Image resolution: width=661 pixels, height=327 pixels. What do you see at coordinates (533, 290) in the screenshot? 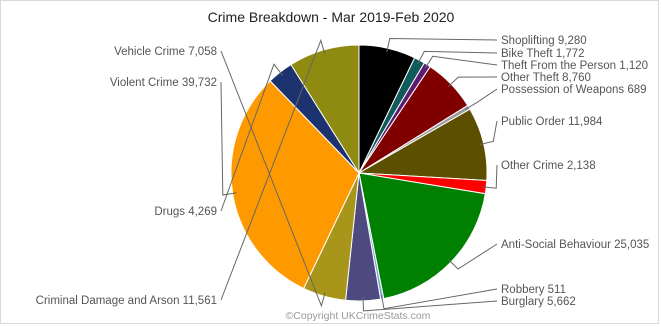
I see `slice-label: Robbery 511` at bounding box center [533, 290].